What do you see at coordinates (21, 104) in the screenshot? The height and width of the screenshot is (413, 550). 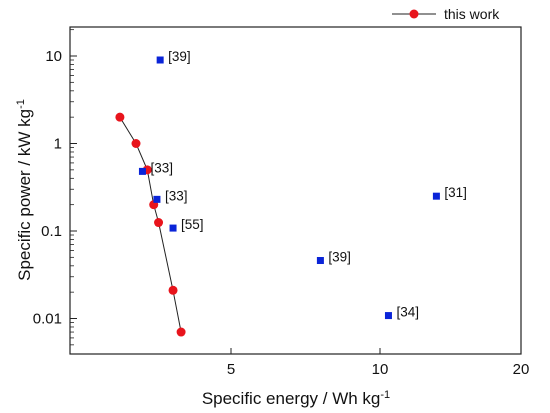 I see `y-axis-title-sup: -1` at bounding box center [21, 104].